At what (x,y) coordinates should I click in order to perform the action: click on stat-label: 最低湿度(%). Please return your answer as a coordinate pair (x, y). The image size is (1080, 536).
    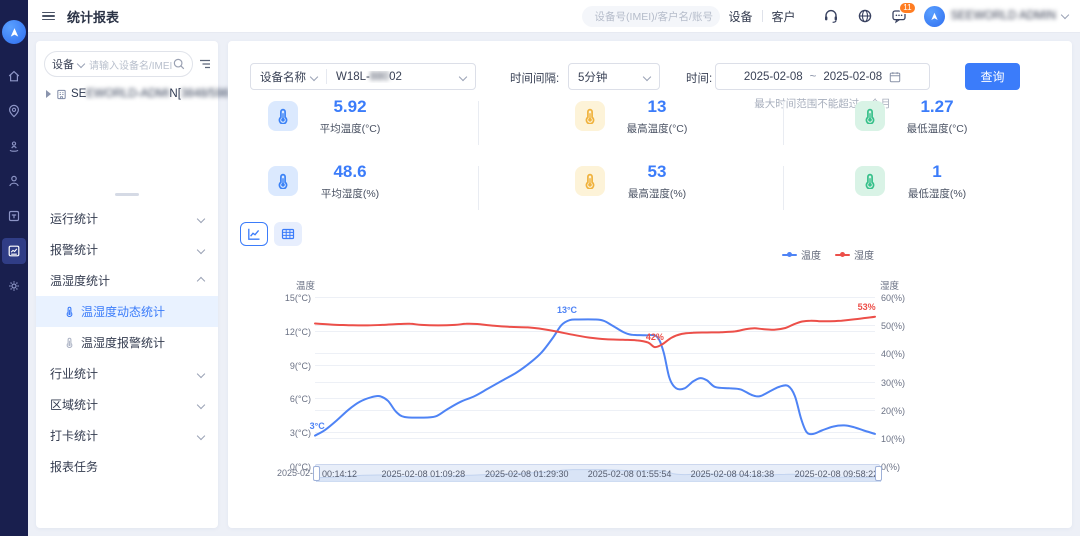
    Looking at the image, I should click on (937, 194).